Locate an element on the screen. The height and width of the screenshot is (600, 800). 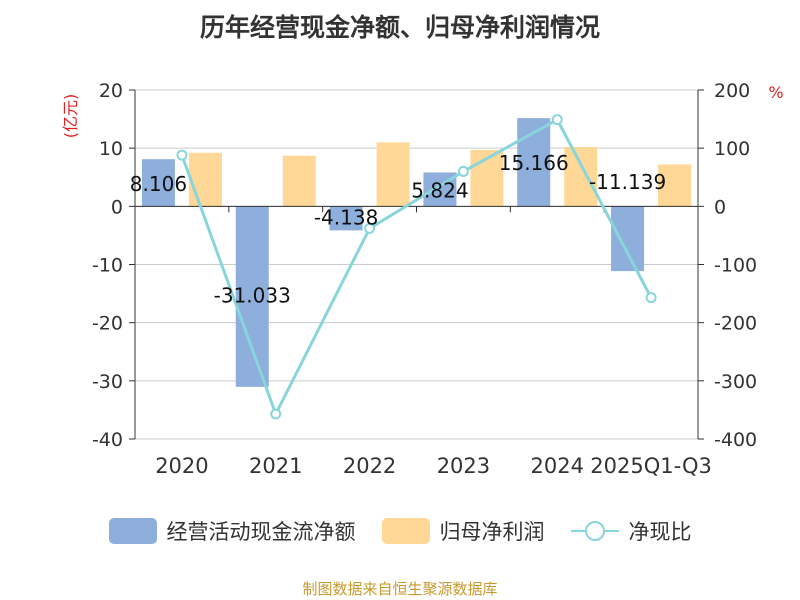
cashflow-data-label: -11.139 is located at coordinates (627, 182).